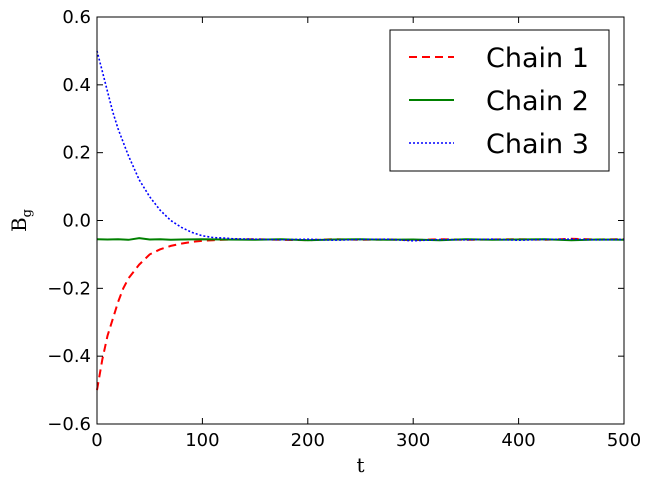 The width and height of the screenshot is (646, 478). I want to click on legend-items: Chain 1 Chain 2 Chain 3, so click(499, 101).